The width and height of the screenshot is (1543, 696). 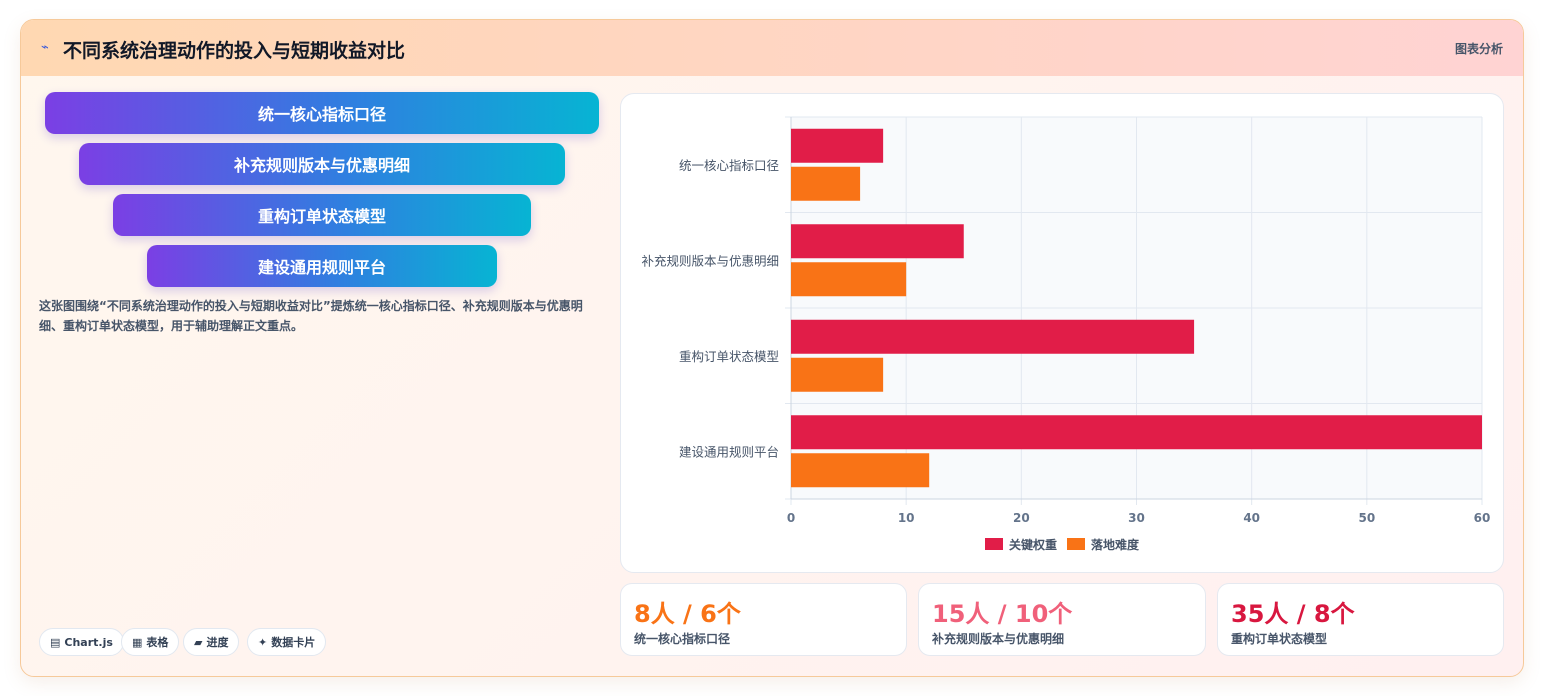 What do you see at coordinates (710, 260) in the screenshot?
I see `category-label: 补充规则版本与优惠明细` at bounding box center [710, 260].